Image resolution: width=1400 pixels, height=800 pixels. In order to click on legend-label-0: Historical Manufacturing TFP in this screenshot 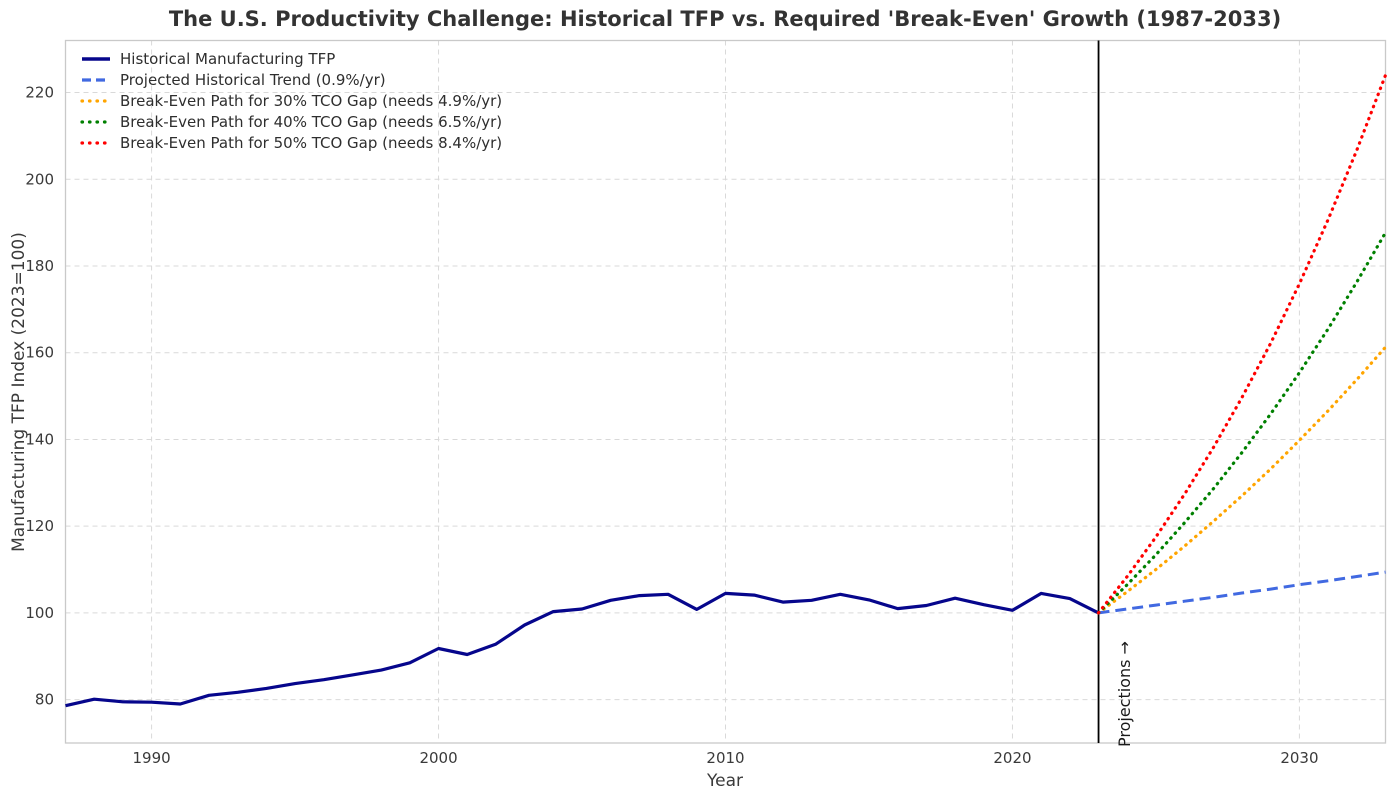, I will do `click(227, 59)`.